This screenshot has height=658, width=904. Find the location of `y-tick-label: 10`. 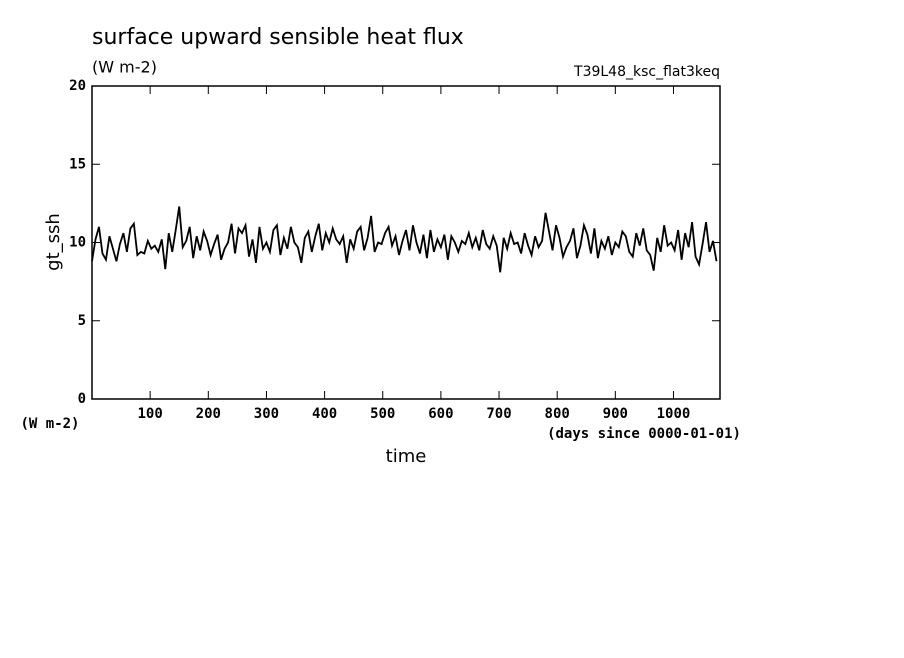

y-tick-label: 10 is located at coordinates (77, 243).